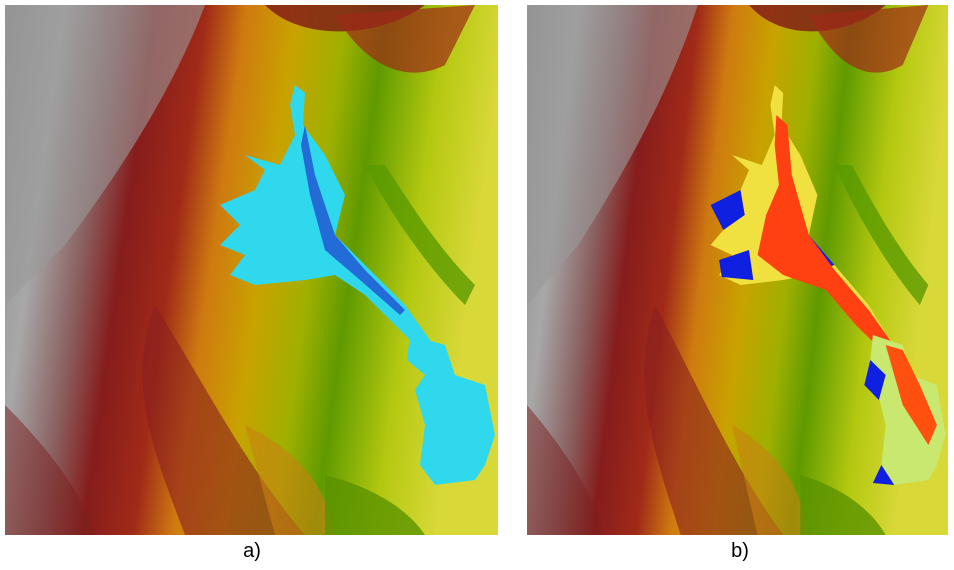 The width and height of the screenshot is (954, 570). What do you see at coordinates (353, 220) in the screenshot?
I see `flood-channel` at bounding box center [353, 220].